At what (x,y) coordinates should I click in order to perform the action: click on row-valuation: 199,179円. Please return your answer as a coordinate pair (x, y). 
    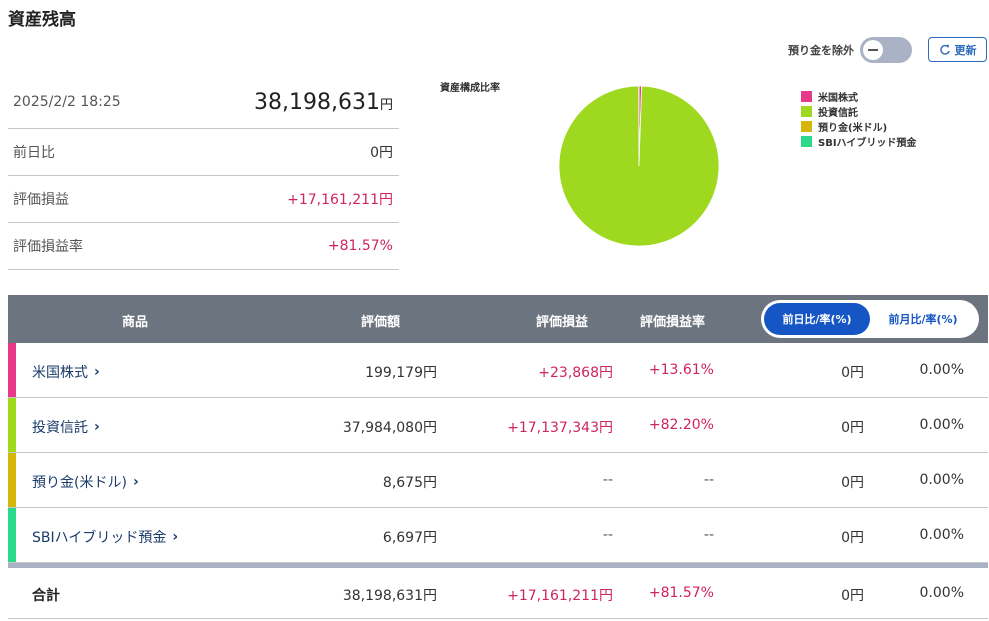
    Looking at the image, I should click on (401, 373).